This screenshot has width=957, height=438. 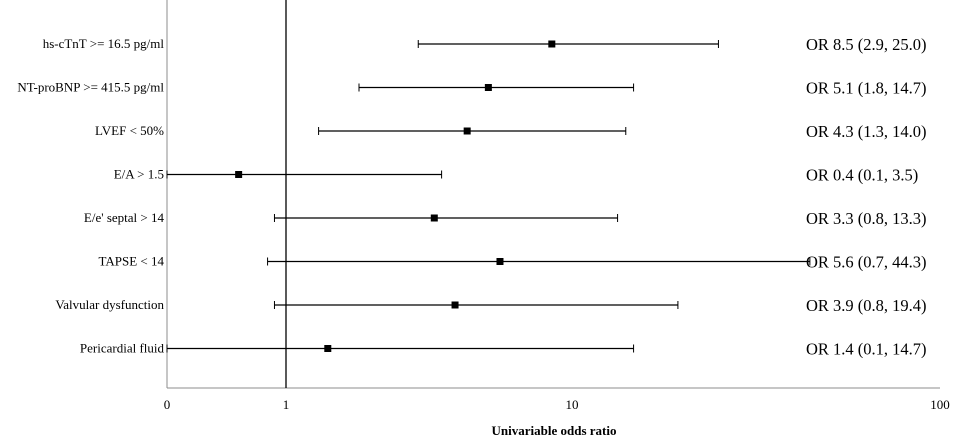 What do you see at coordinates (866, 349) in the screenshot?
I see `or-annotation: OR 1.4 (0.1, 14.7)` at bounding box center [866, 349].